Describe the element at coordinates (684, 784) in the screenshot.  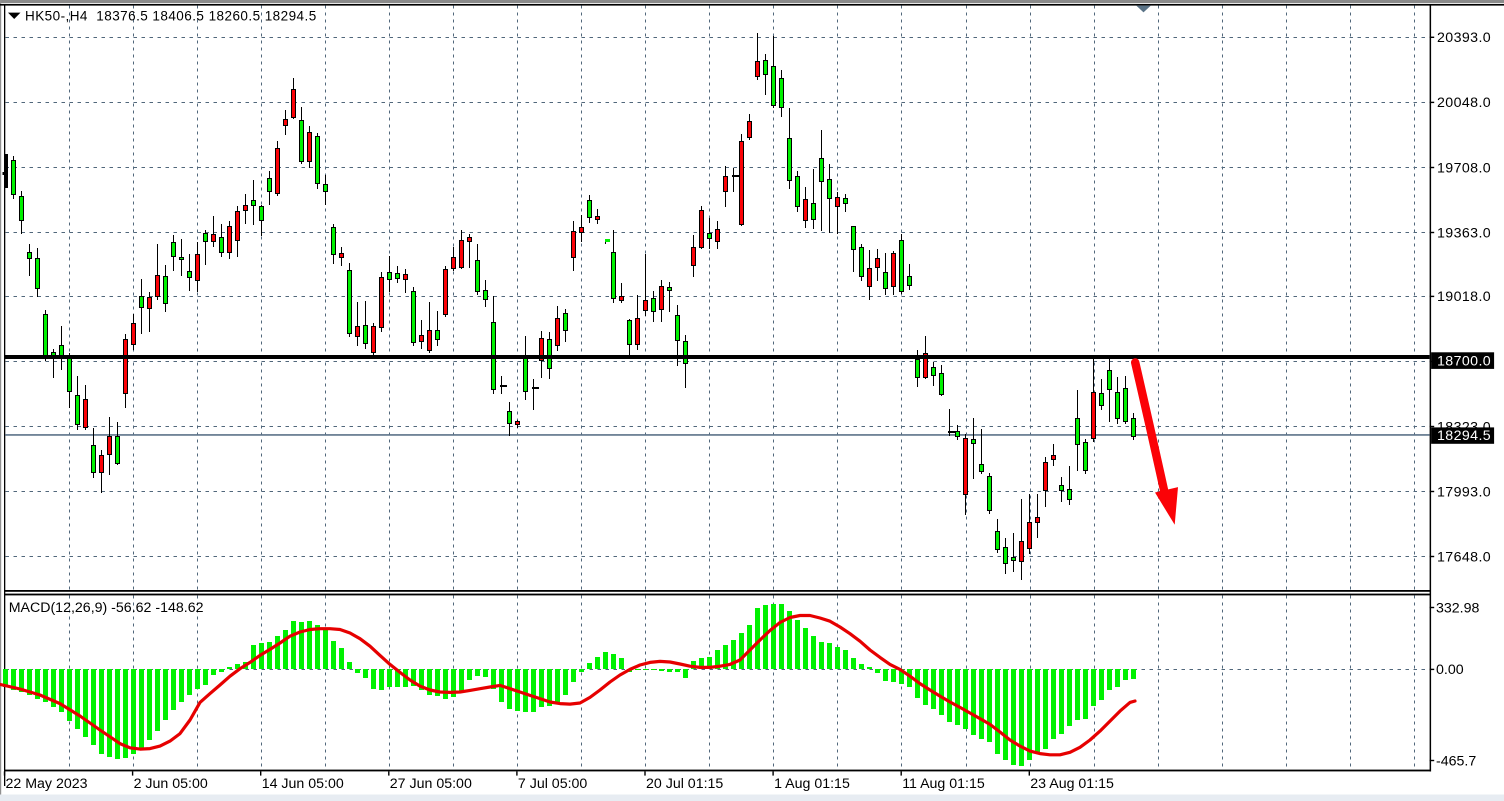
I see `svg-text: 20 Jul 01:15` at that location.